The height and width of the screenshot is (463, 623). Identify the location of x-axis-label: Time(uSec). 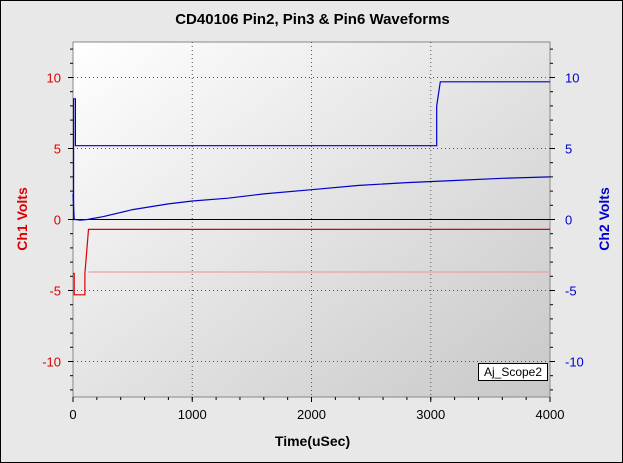
(312, 441).